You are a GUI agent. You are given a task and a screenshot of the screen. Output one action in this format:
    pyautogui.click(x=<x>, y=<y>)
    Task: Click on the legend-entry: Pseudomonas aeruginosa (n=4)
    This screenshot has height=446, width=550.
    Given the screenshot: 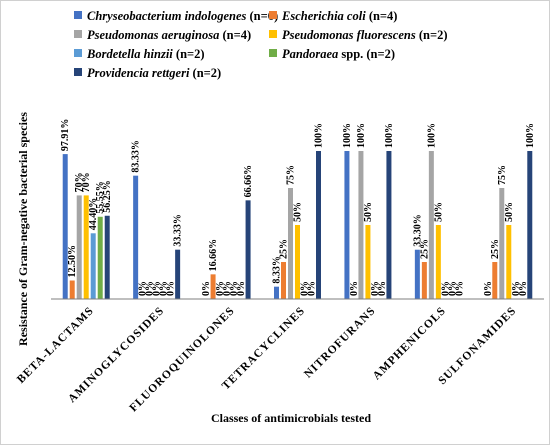 What is the action you would take?
    pyautogui.click(x=169, y=35)
    